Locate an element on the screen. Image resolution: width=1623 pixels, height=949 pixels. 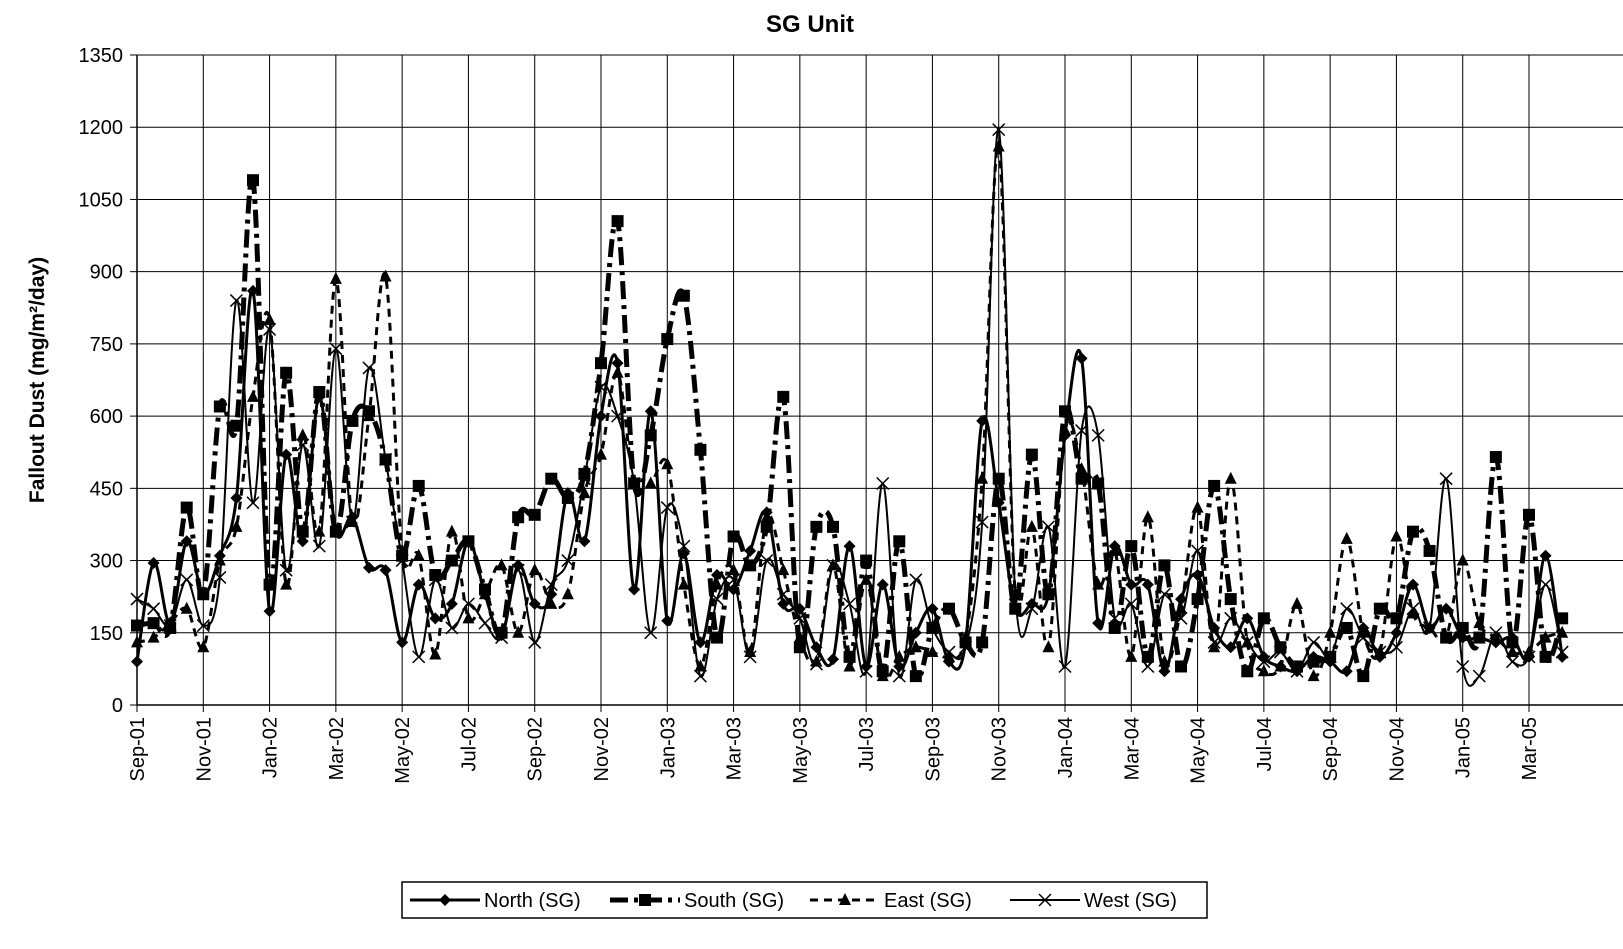
x-tick-label: Jul-04 is located at coordinates (1265, 744).